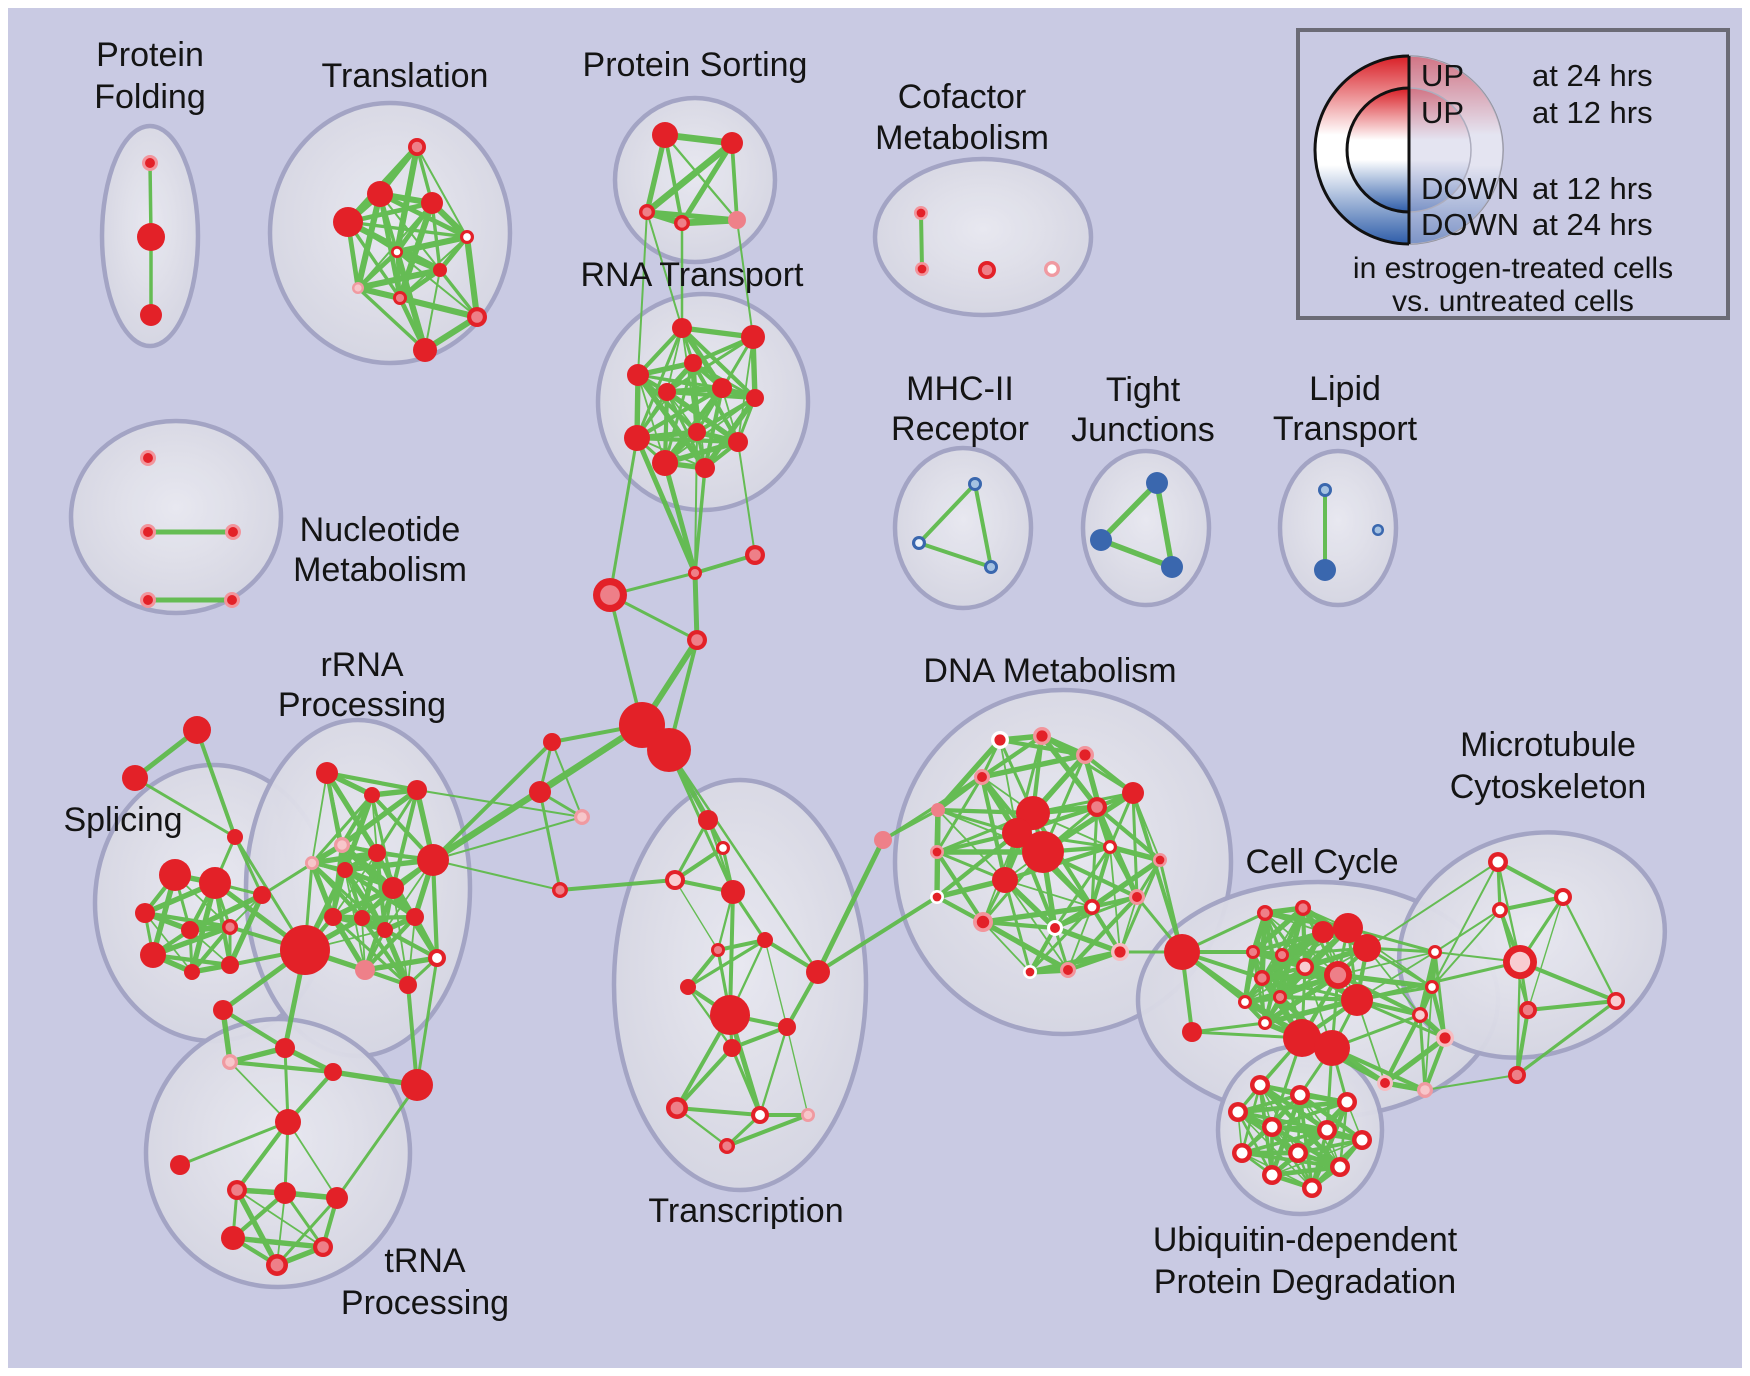  I want to click on node-cc1, so click(1265, 913).